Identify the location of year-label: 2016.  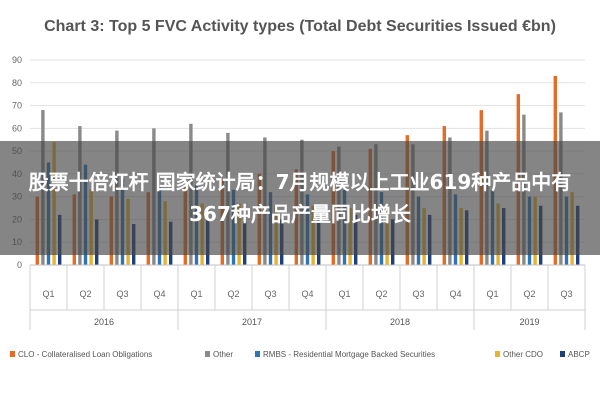
(104, 322).